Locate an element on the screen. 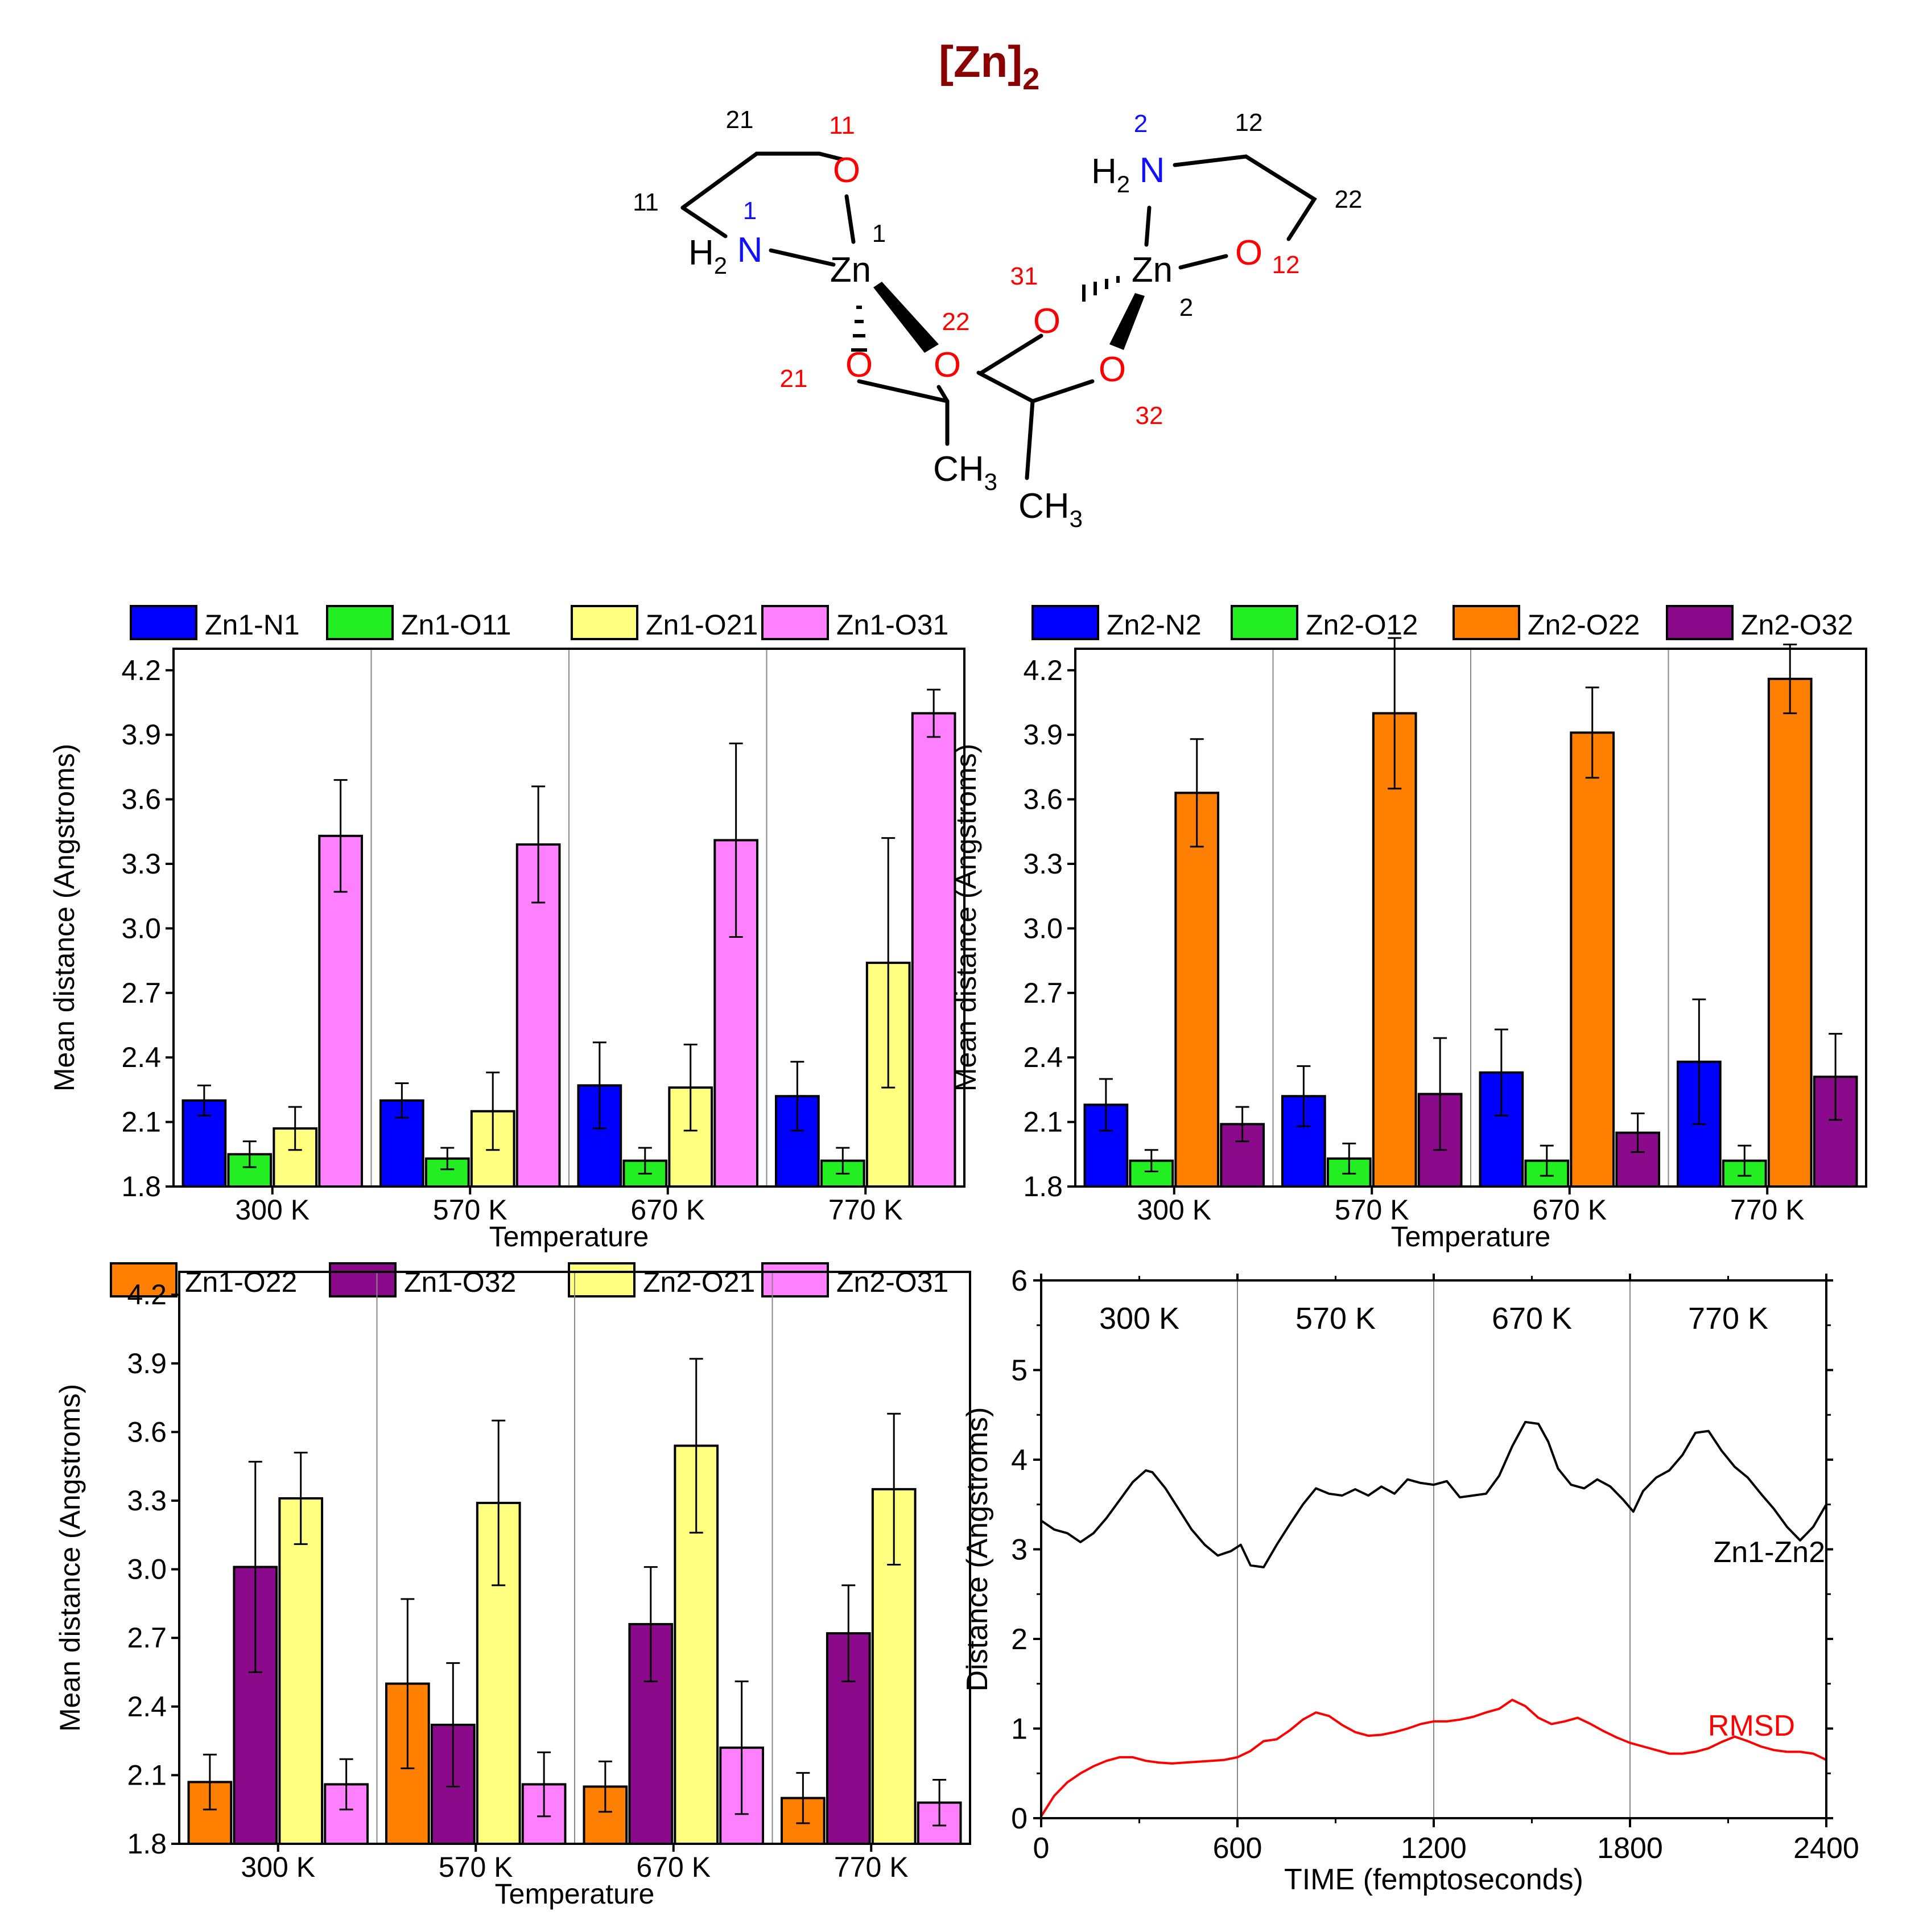 The width and height of the screenshot is (1927, 1932). atom-o11: O is located at coordinates (846, 170).